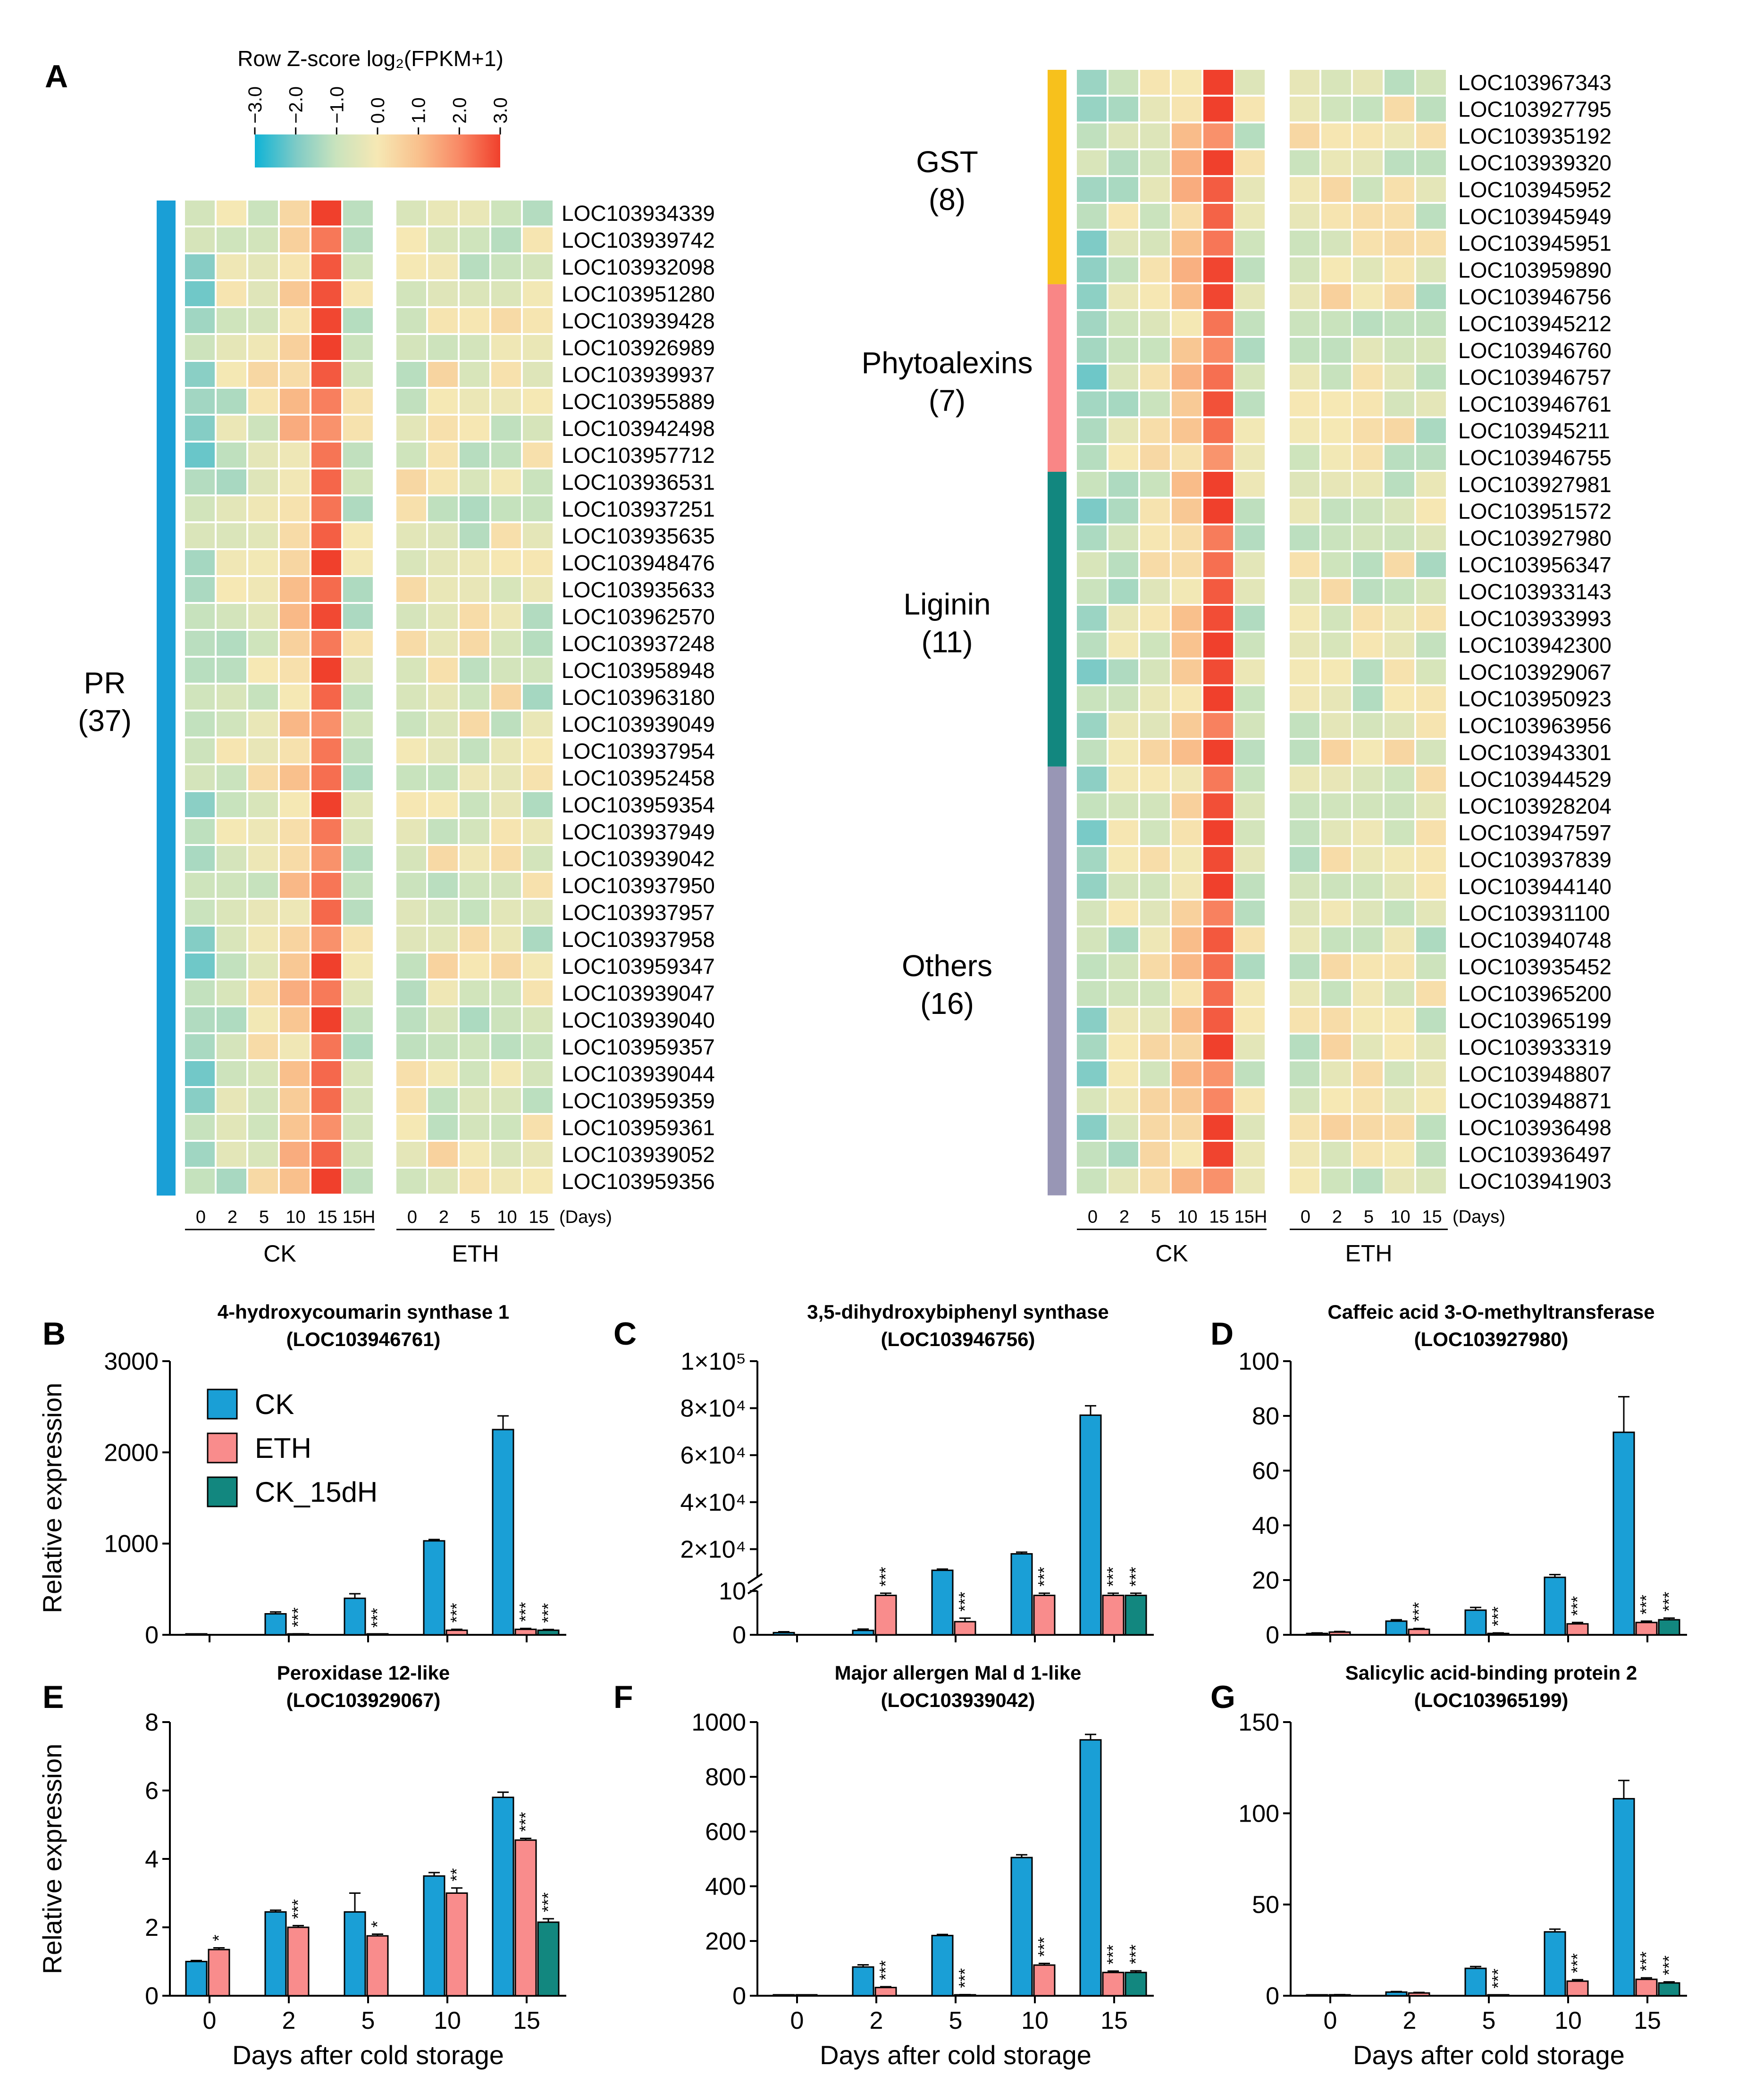  Describe the element at coordinates (639, 1100) in the screenshot. I see `gene-label: LOC103959359` at that location.